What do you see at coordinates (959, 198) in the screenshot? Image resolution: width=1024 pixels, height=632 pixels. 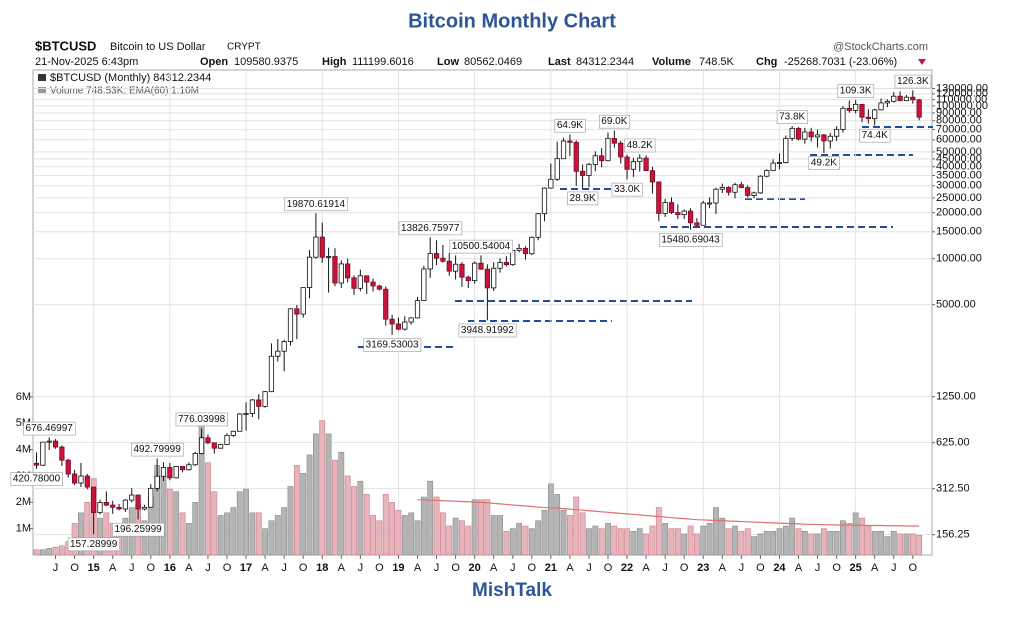 I see `y-tick-label: 25000.00` at bounding box center [959, 198].